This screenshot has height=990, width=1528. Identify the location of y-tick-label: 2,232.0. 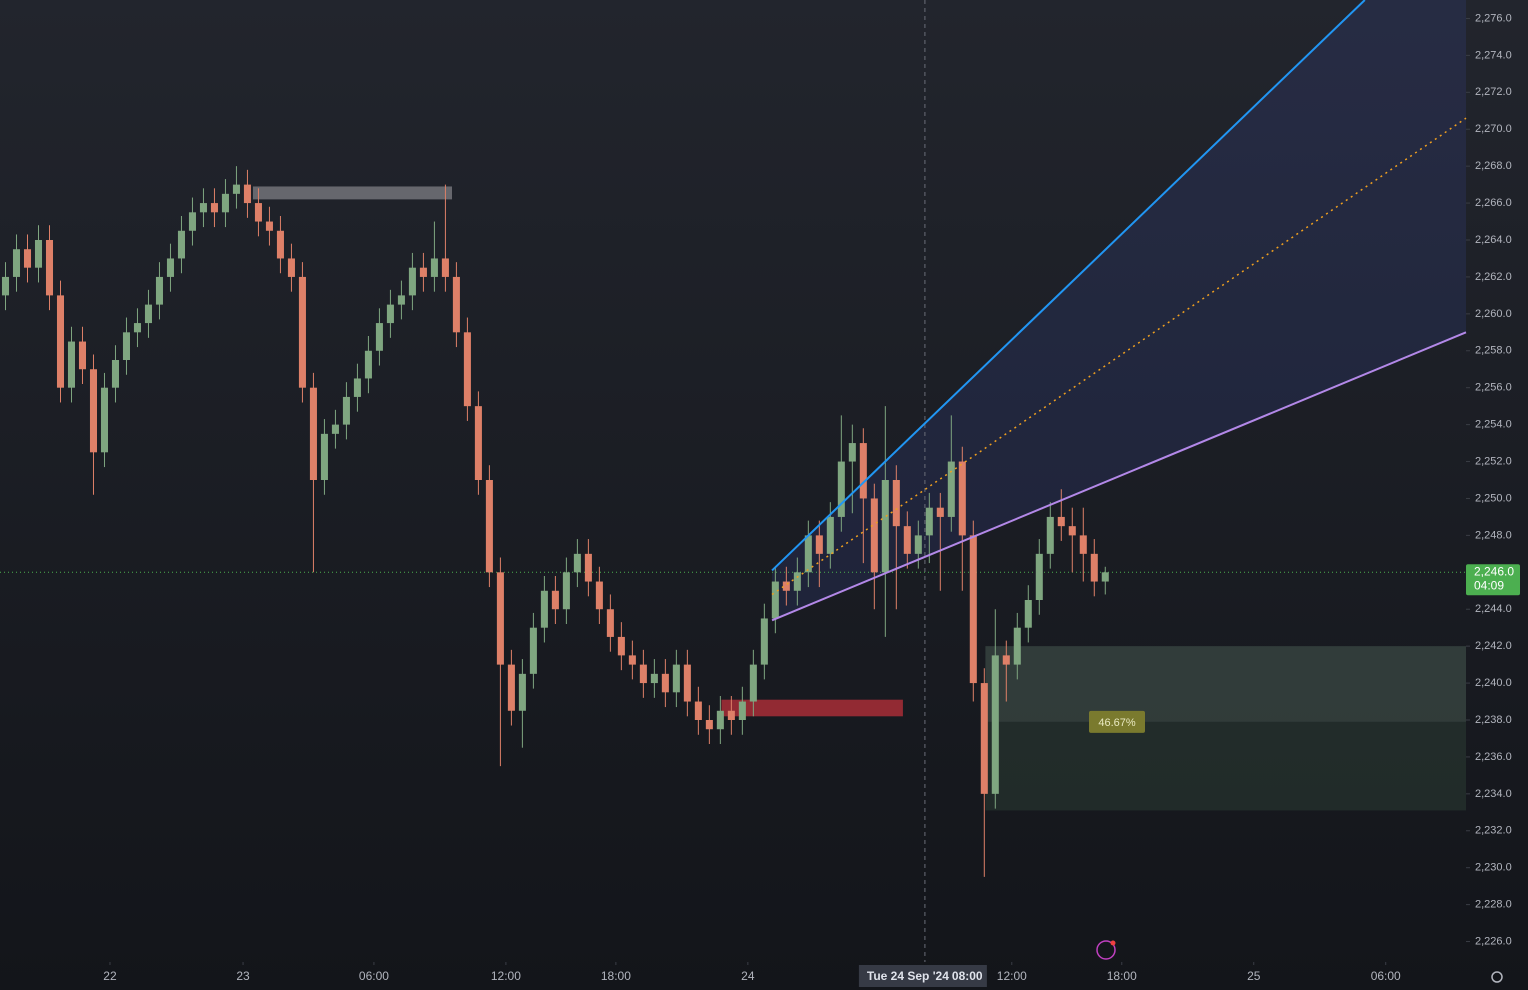
(1493, 831).